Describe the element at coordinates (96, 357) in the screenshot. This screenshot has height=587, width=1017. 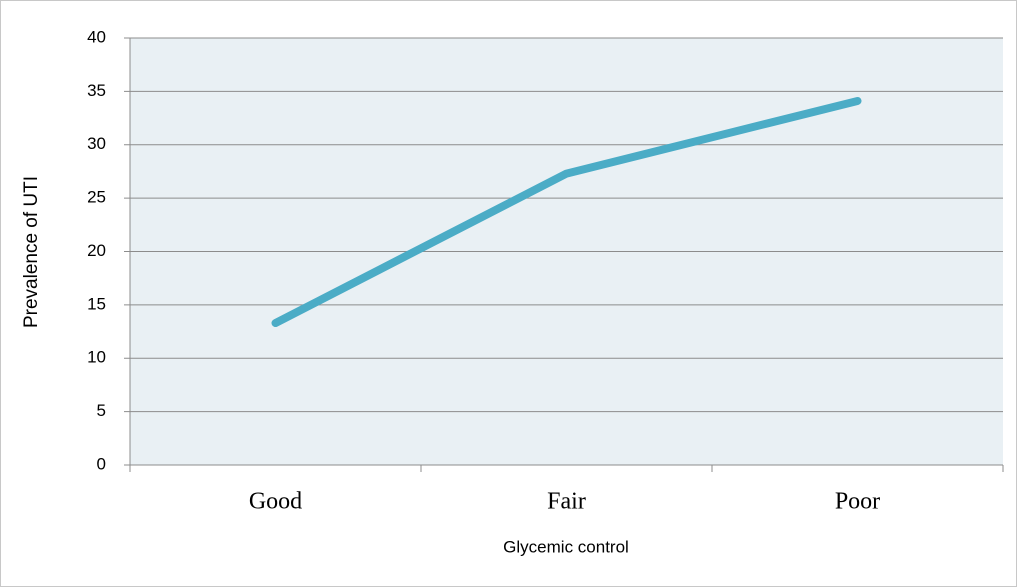
I see `y-tick-label: 10` at that location.